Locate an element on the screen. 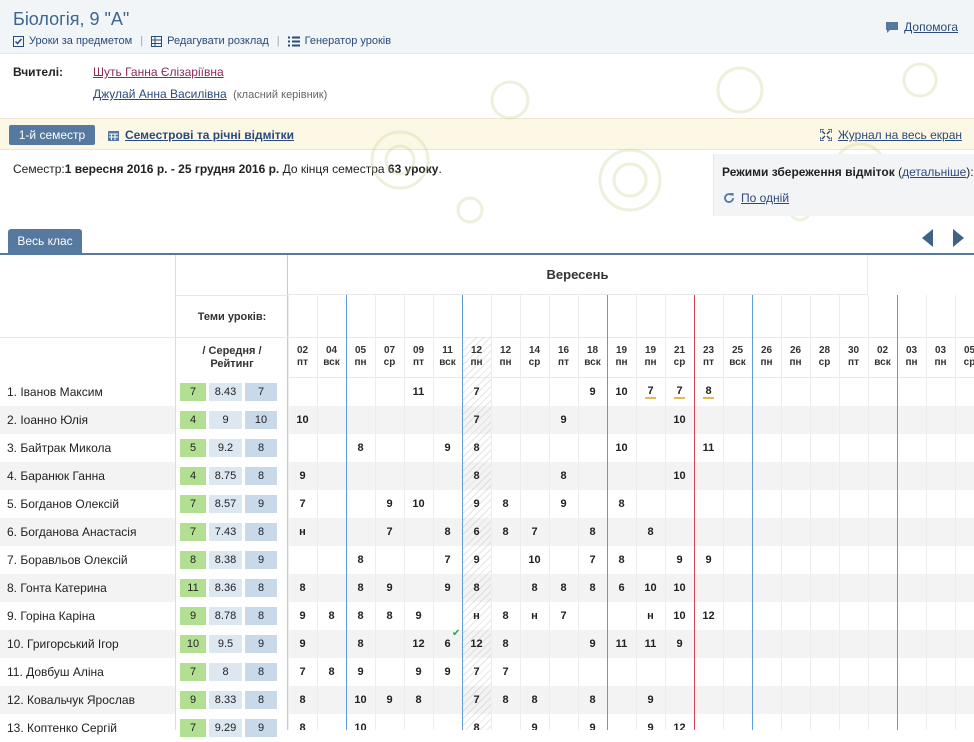 Image resolution: width=974 pixels, height=742 pixels. student-name: 4. Баранюк Ганна is located at coordinates (56, 476).